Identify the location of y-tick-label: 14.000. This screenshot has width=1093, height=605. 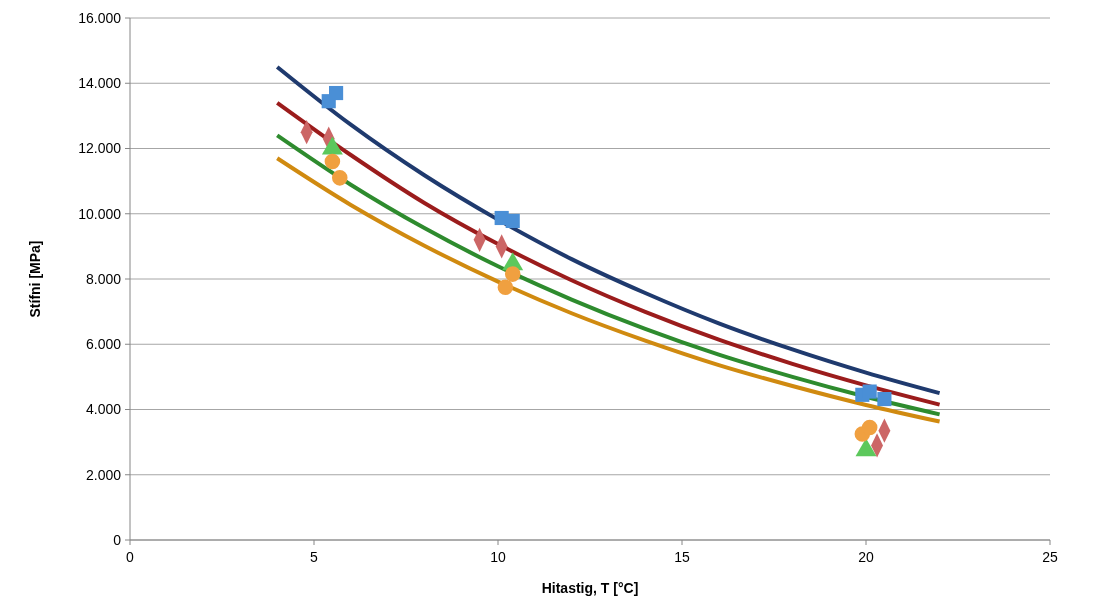
(100, 83).